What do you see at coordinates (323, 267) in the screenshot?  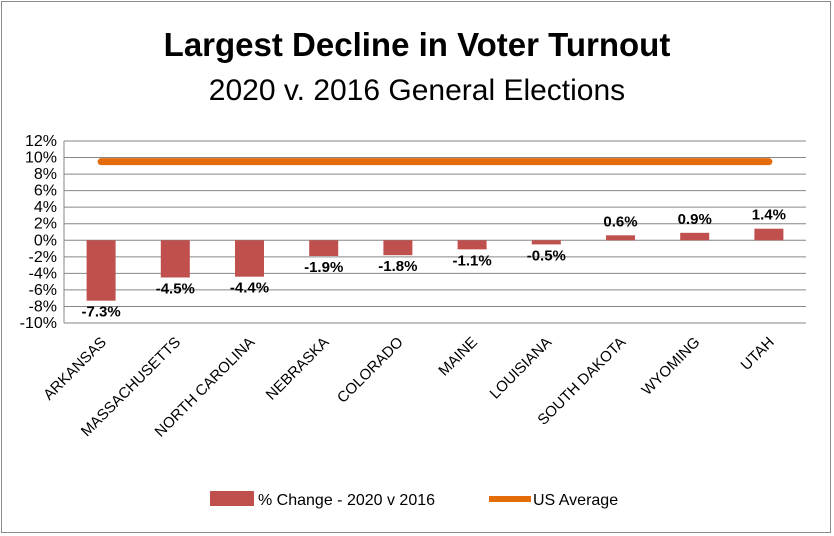 I see `data-label: -1.9%` at bounding box center [323, 267].